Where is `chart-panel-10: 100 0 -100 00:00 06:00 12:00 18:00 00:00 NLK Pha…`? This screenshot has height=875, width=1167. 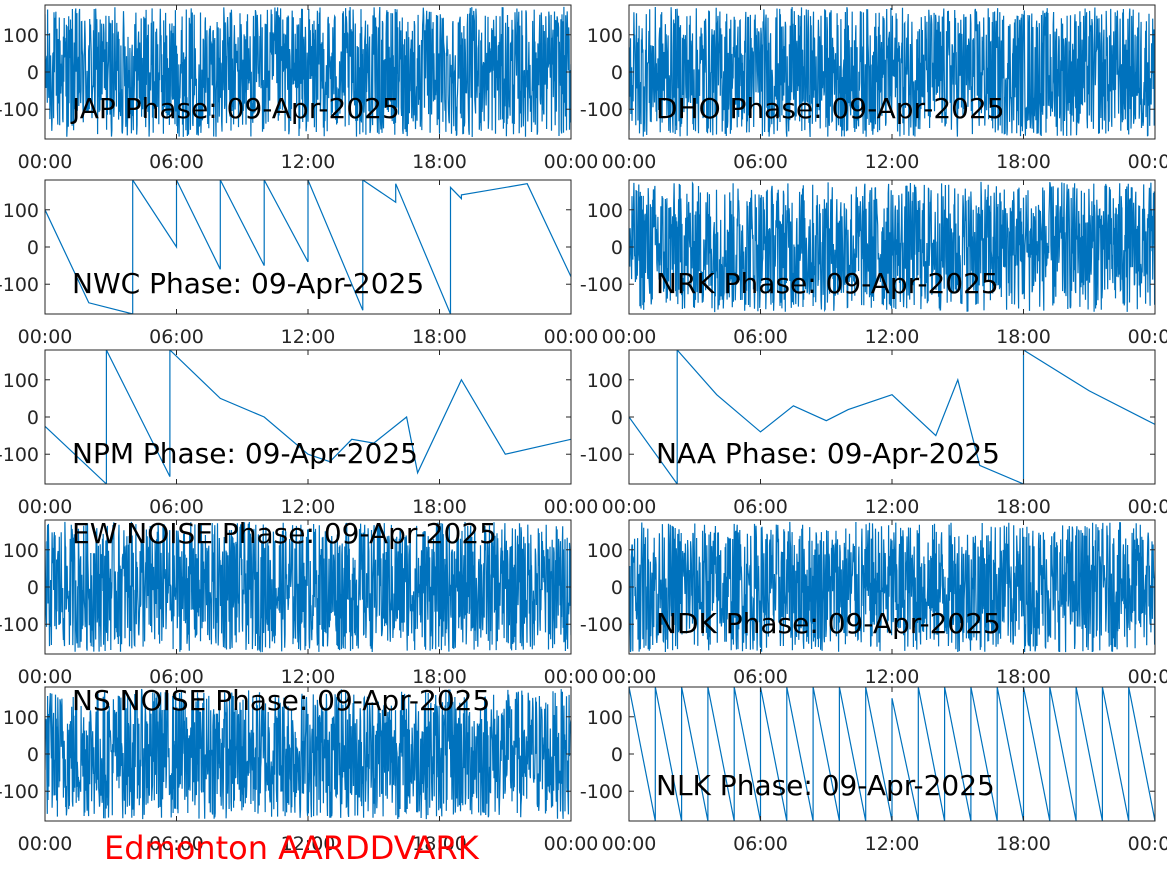
chart-panel-10: 100 0 -100 00:00 06:00 12:00 18:00 00:00 NLK Pha… is located at coordinates (873, 770).